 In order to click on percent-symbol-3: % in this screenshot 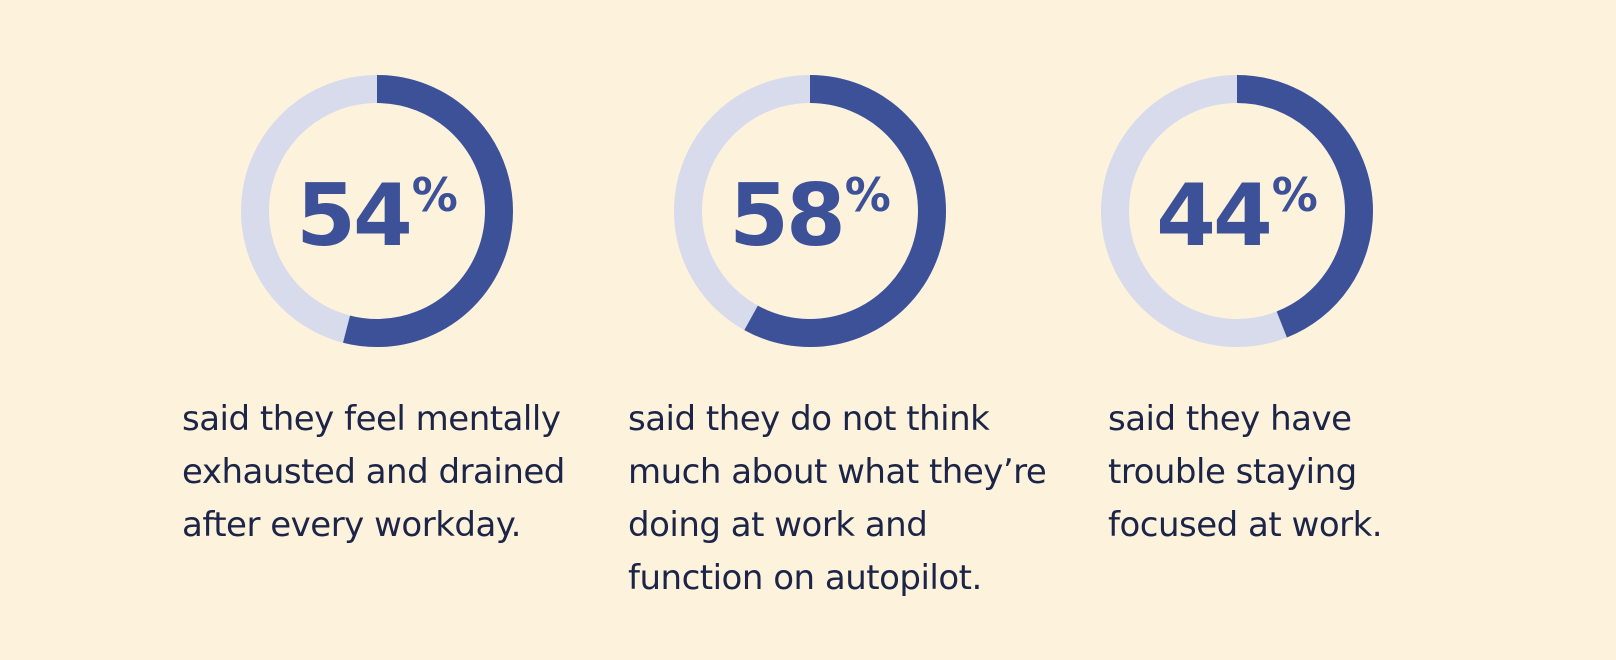, I will do `click(1294, 195)`.